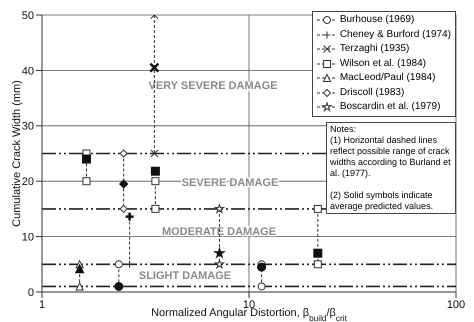 The height and width of the screenshot is (322, 474). Describe the element at coordinates (185, 276) in the screenshot. I see `annotation: SLIGHT DAMAGE` at that location.